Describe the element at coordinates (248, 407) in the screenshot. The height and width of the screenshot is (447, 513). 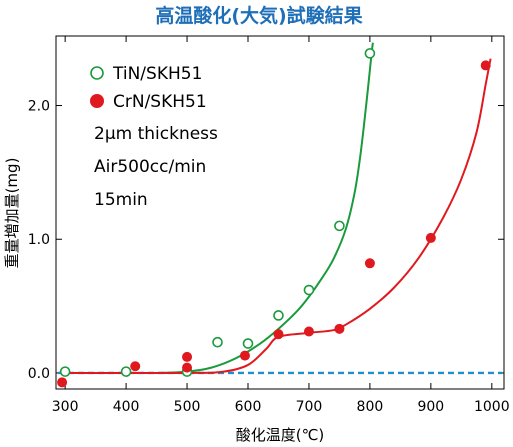
I see `x-tick-label: 600` at that location.